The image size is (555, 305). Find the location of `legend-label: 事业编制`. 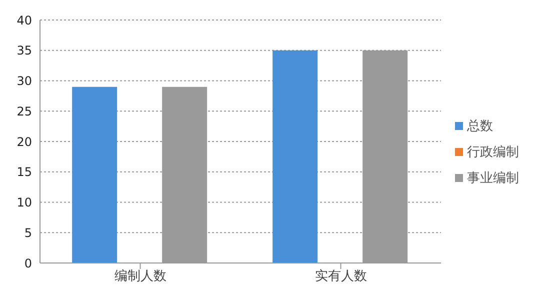

legend-label: 事业编制 is located at coordinates (493, 178).